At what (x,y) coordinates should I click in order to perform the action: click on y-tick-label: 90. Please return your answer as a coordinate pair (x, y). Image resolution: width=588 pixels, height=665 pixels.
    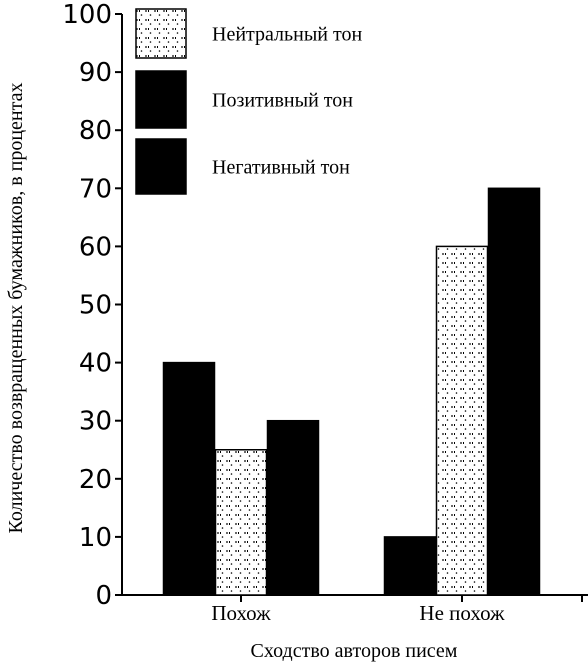
    Looking at the image, I should click on (95, 73).